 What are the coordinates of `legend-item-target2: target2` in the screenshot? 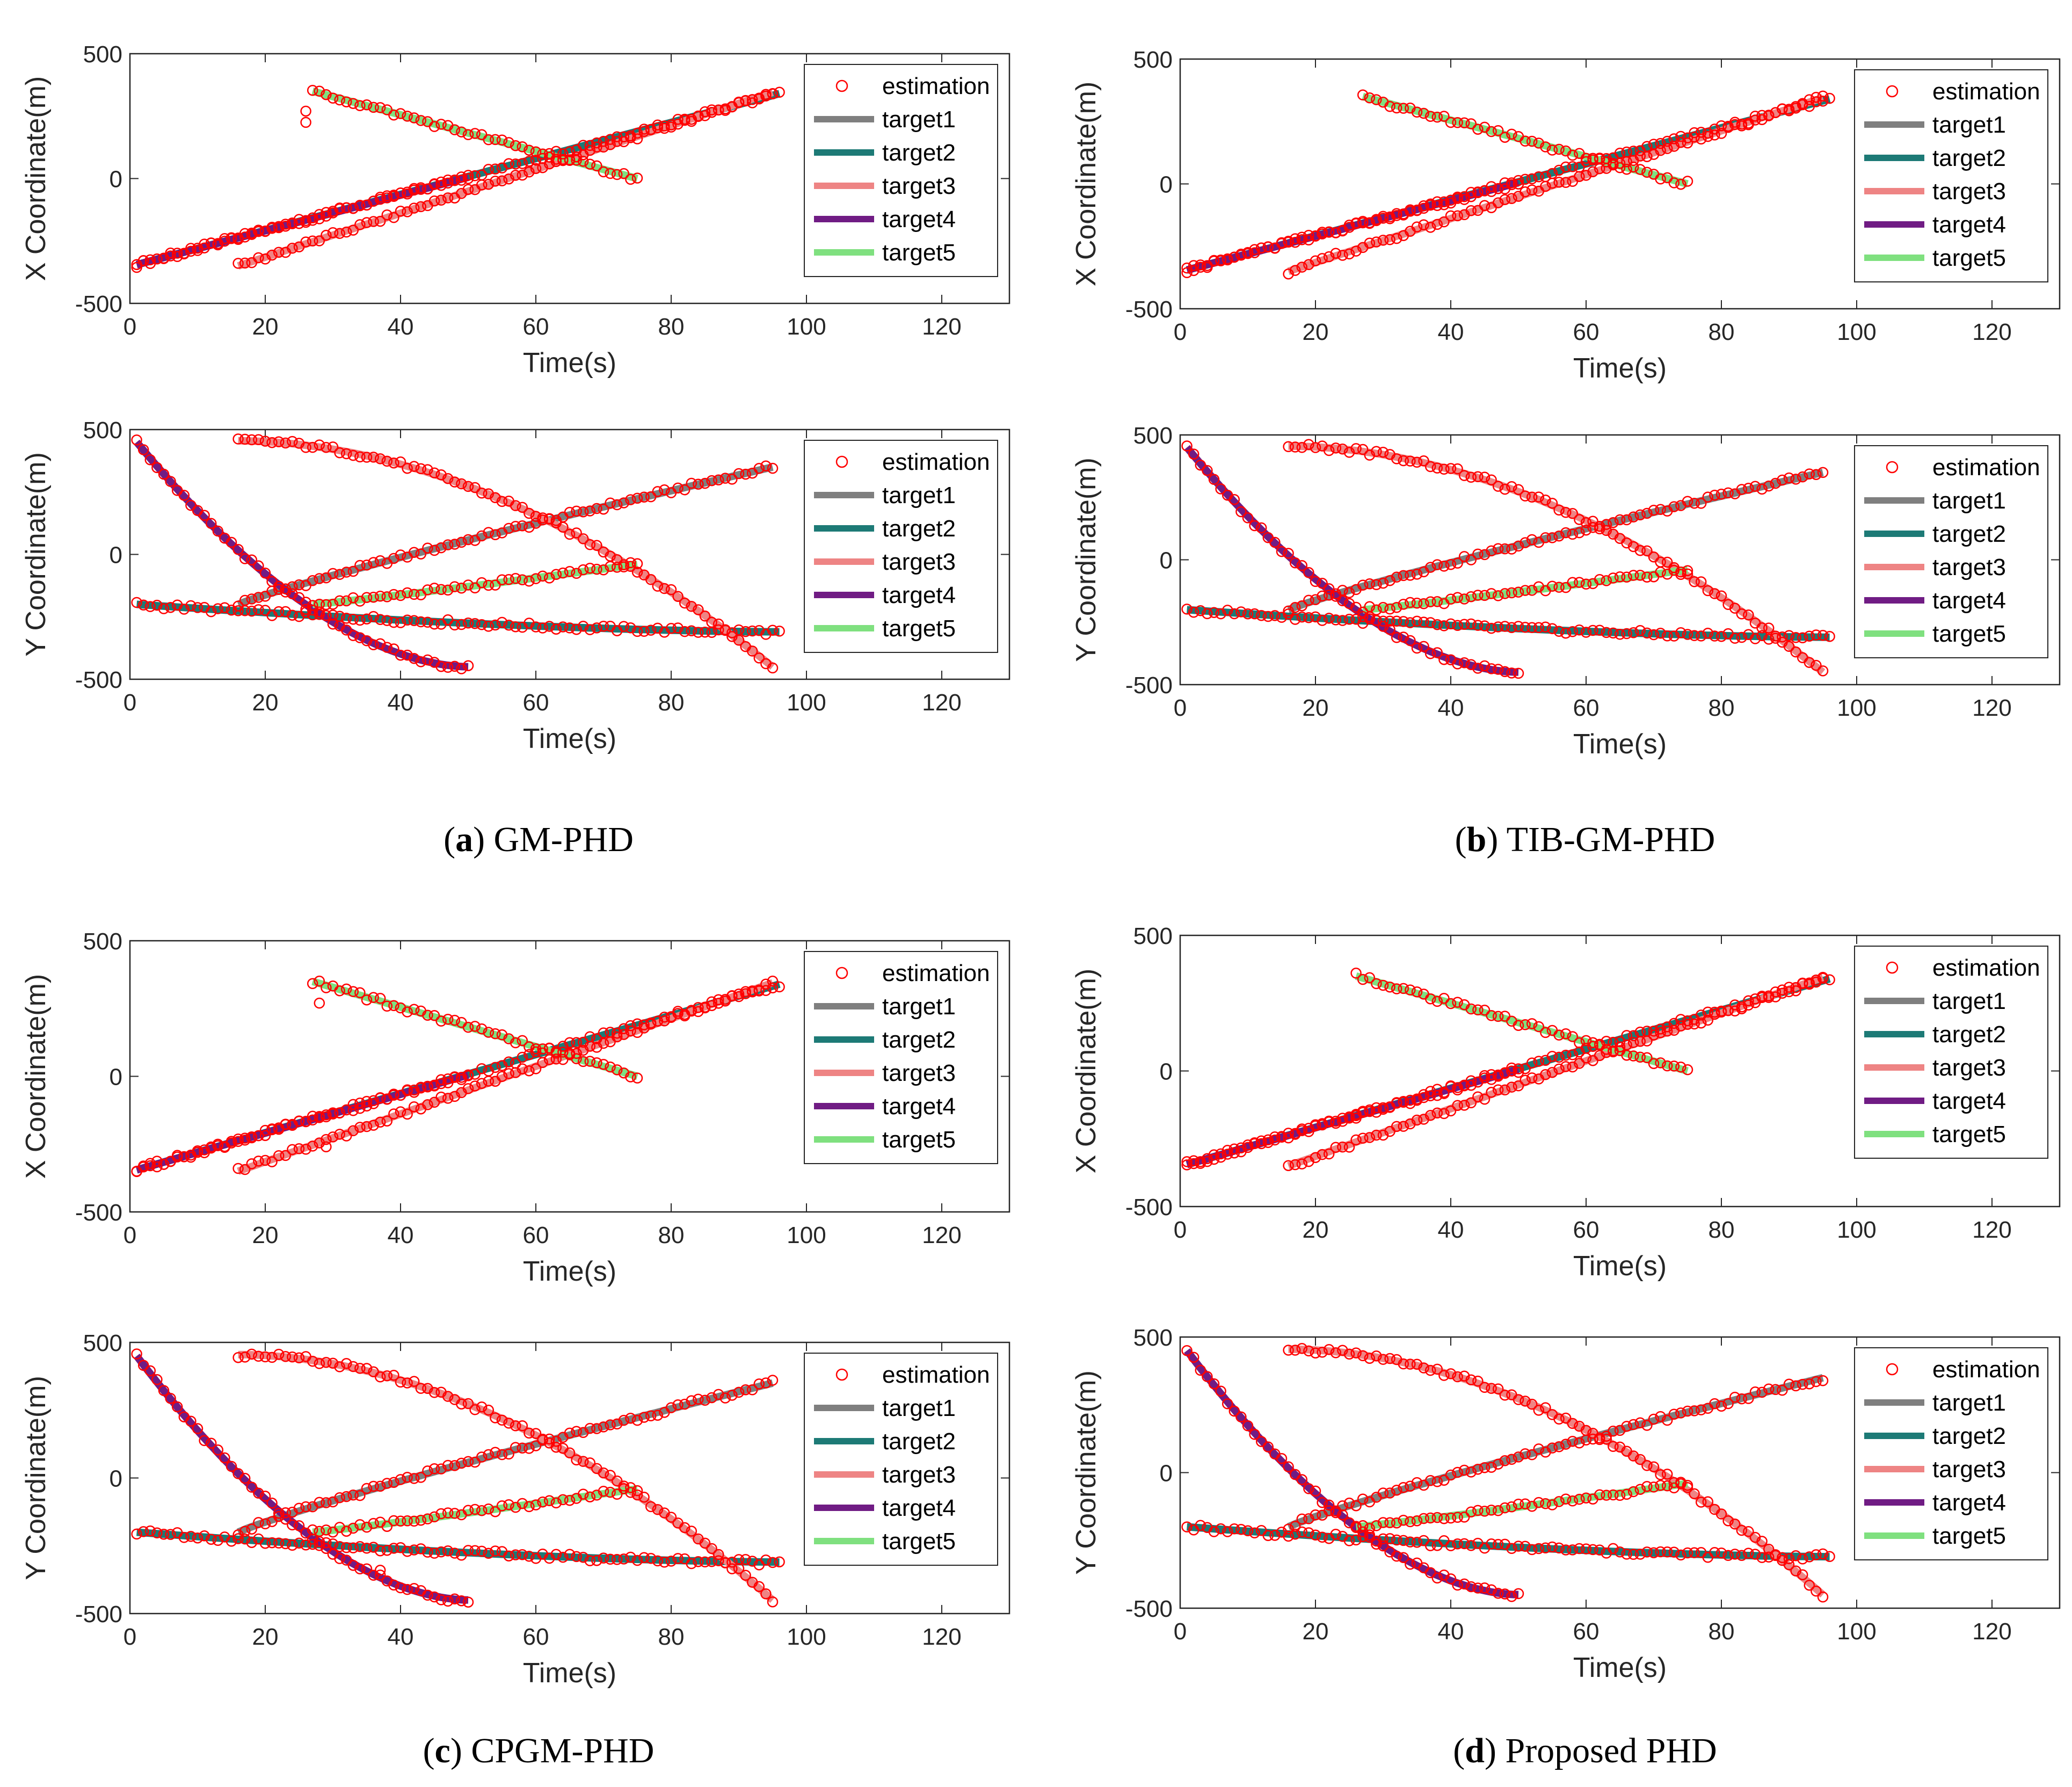 It's located at (1935, 1436).